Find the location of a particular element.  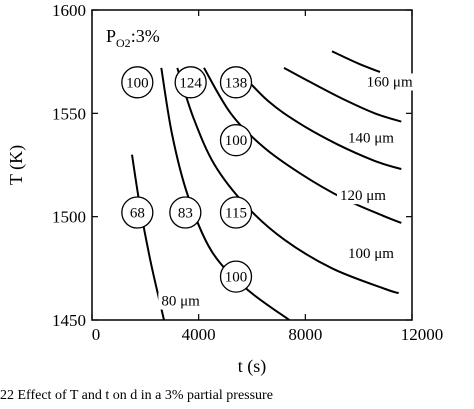

x-tick-label: 4000 is located at coordinates (199, 334).